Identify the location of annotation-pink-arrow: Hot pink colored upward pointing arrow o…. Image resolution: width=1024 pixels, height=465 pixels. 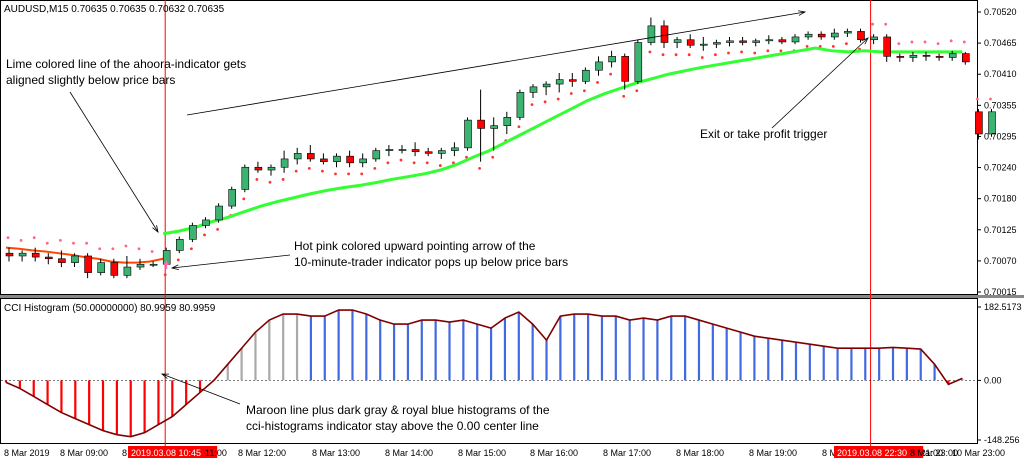
(415, 246).